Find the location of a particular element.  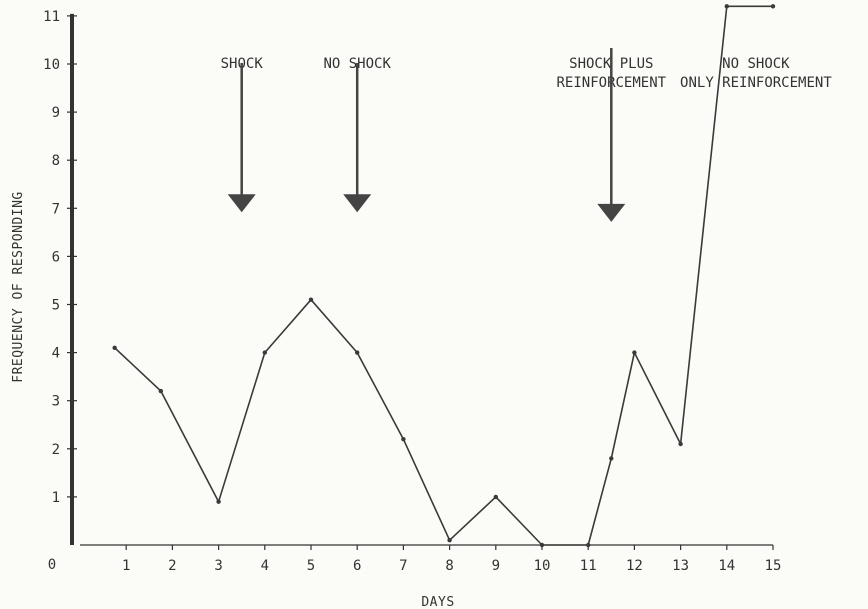

annotation-4: NO SHOCK ONLY REINFORCEMENT is located at coordinates (756, 73).